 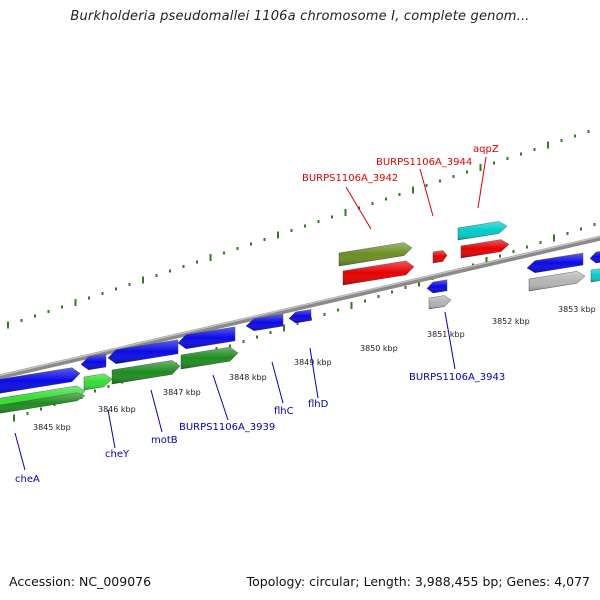 I want to click on kbp-label: 3847 kbp, so click(x=182, y=392).